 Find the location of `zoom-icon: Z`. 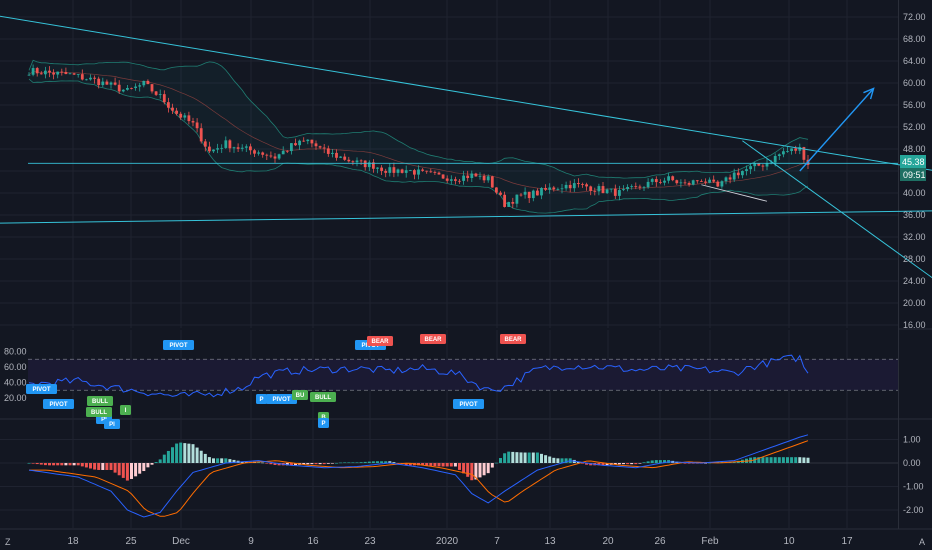

zoom-icon: Z is located at coordinates (8, 542).